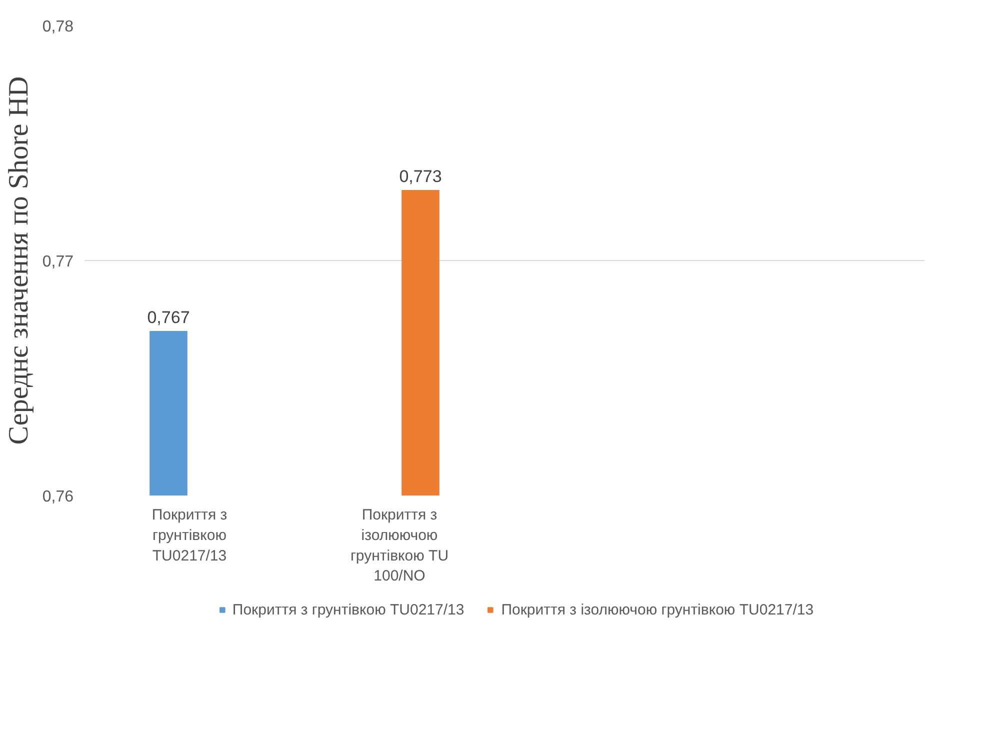  What do you see at coordinates (58, 497) in the screenshot?
I see `y-tick-label: 0,76` at bounding box center [58, 497].